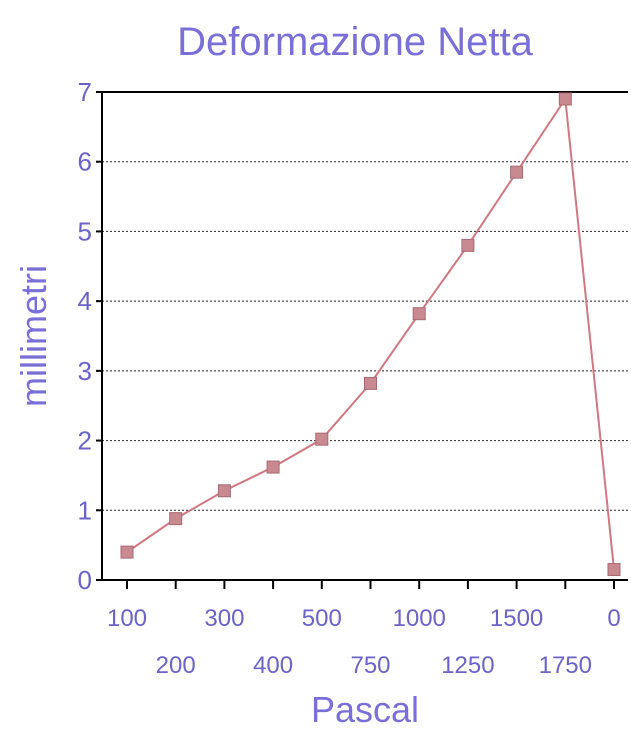 This screenshot has height=731, width=631. Describe the element at coordinates (33, 336) in the screenshot. I see `y-axis-title: millimetri` at that location.